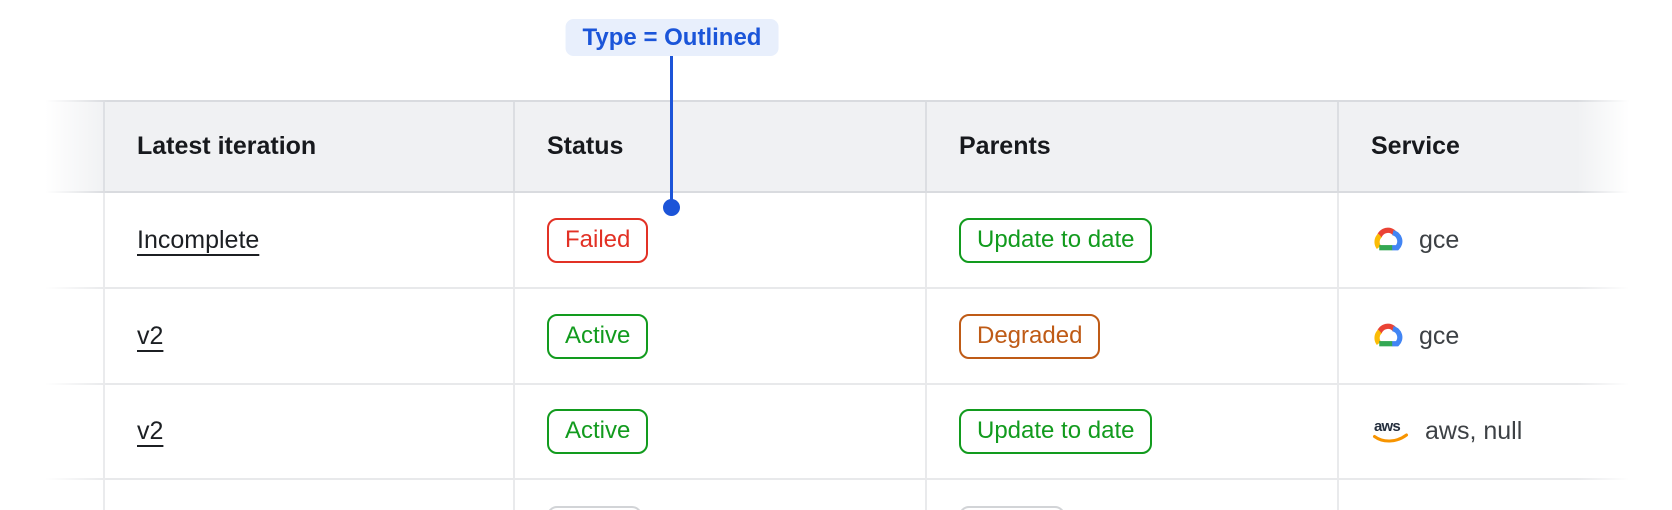  Describe the element at coordinates (1387, 426) in the screenshot. I see `svg-text: aws` at that location.